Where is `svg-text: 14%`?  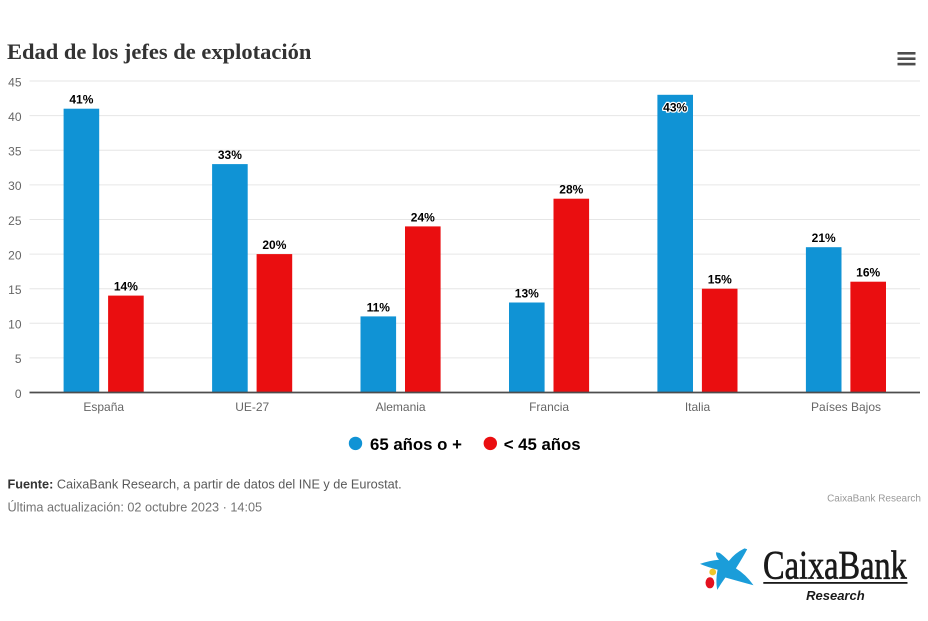
svg-text: 14% is located at coordinates (126, 287).